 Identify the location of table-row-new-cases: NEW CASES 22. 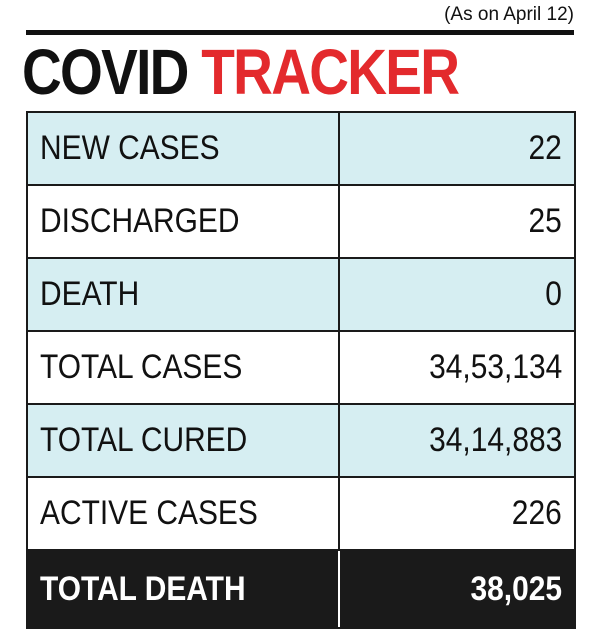
(301, 149).